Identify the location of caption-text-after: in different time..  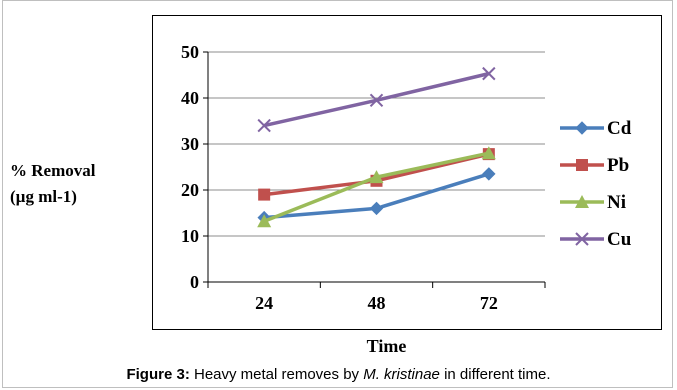
(495, 374).